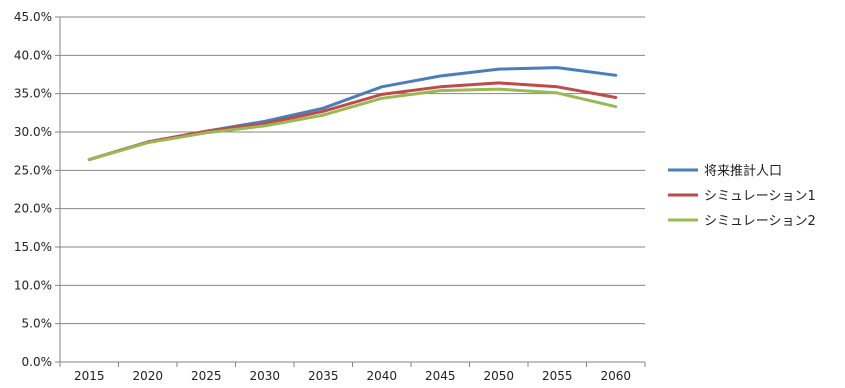 This screenshot has height=388, width=845. I want to click on y-tick-label: 20.0%, so click(33, 209).